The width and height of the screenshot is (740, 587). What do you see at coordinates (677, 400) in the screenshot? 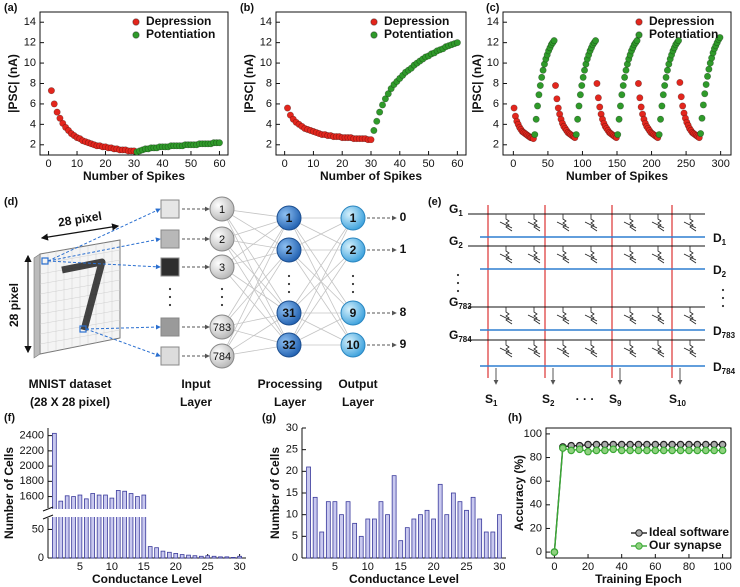
I see `source-label: S10` at bounding box center [677, 400].